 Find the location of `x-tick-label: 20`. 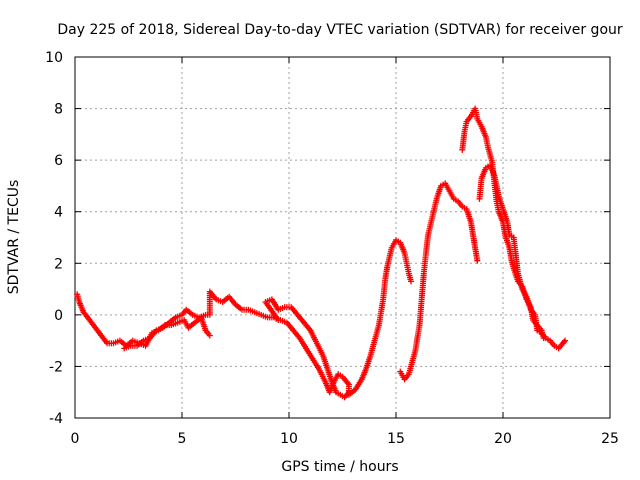

x-tick-label: 20 is located at coordinates (503, 439).